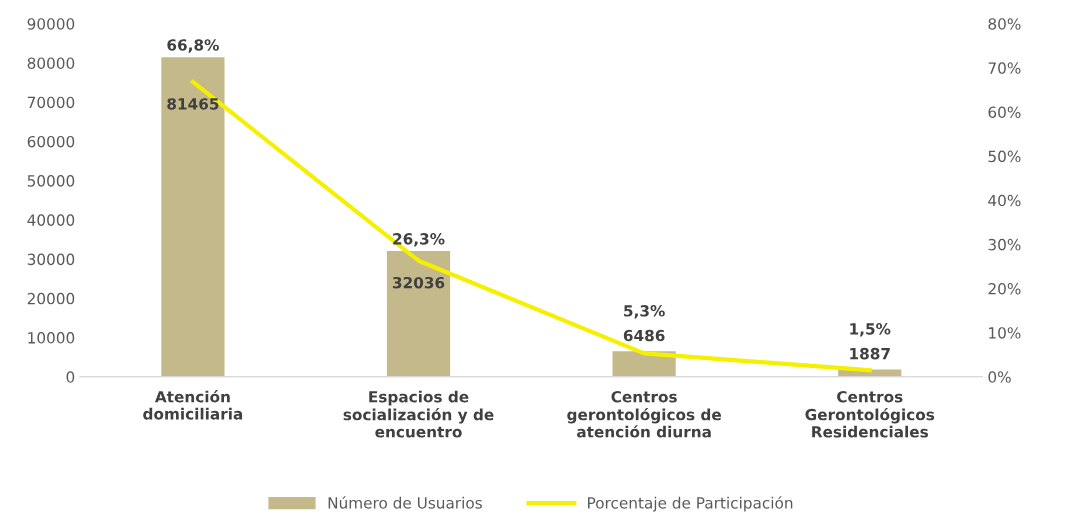 The height and width of the screenshot is (527, 1068). What do you see at coordinates (1004, 156) in the screenshot?
I see `y2-tick-label: 50%` at bounding box center [1004, 156].